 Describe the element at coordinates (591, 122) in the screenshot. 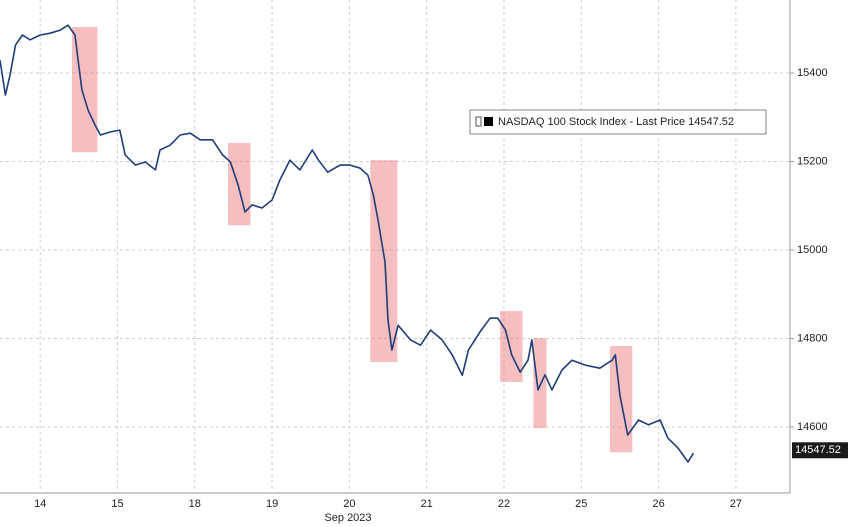

I see `legend-name: NASDAQ 100 Stock Index - Last Price` at that location.